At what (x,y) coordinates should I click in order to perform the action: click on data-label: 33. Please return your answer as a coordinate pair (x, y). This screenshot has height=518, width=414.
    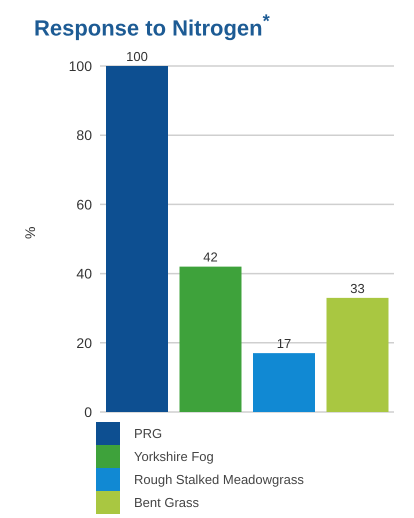
    Looking at the image, I should click on (357, 288).